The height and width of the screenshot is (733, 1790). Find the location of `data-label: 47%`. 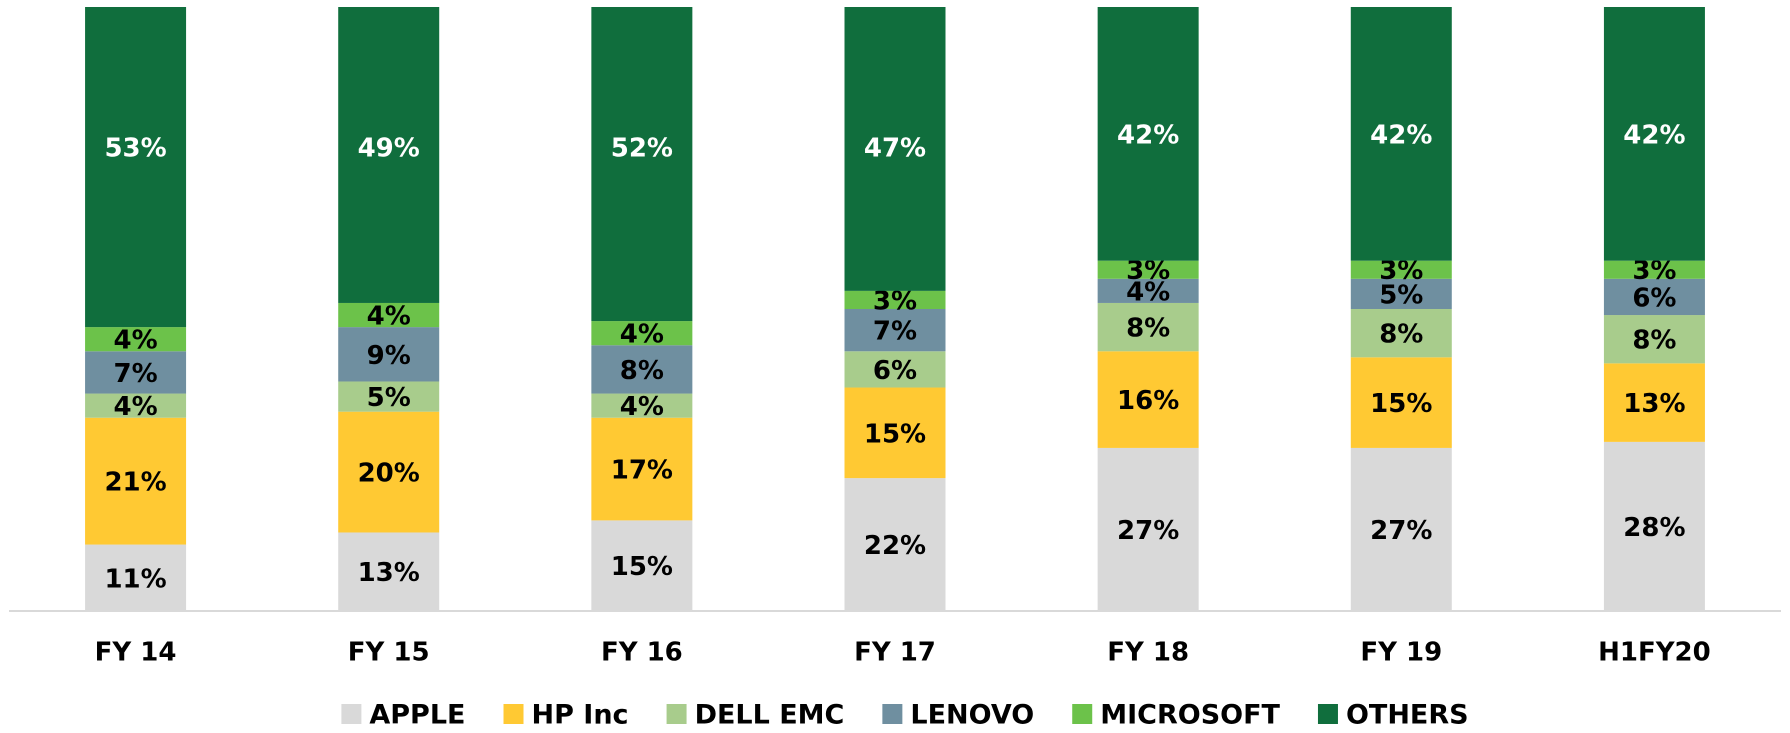

data-label: 47% is located at coordinates (895, 149).